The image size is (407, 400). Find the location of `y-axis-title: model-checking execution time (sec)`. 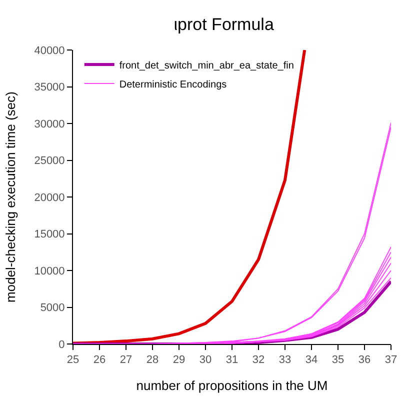

y-axis-title: model-checking execution time (sec) is located at coordinates (10, 197).